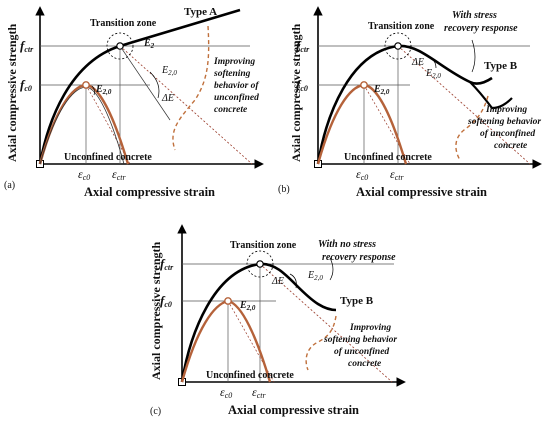 This screenshot has width=550, height=424. I want to click on panel-label: (b), so click(284, 189).